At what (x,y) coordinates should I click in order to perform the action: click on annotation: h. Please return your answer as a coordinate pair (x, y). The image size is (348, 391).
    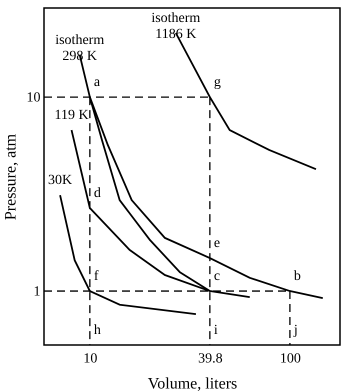
    Looking at the image, I should click on (97, 330).